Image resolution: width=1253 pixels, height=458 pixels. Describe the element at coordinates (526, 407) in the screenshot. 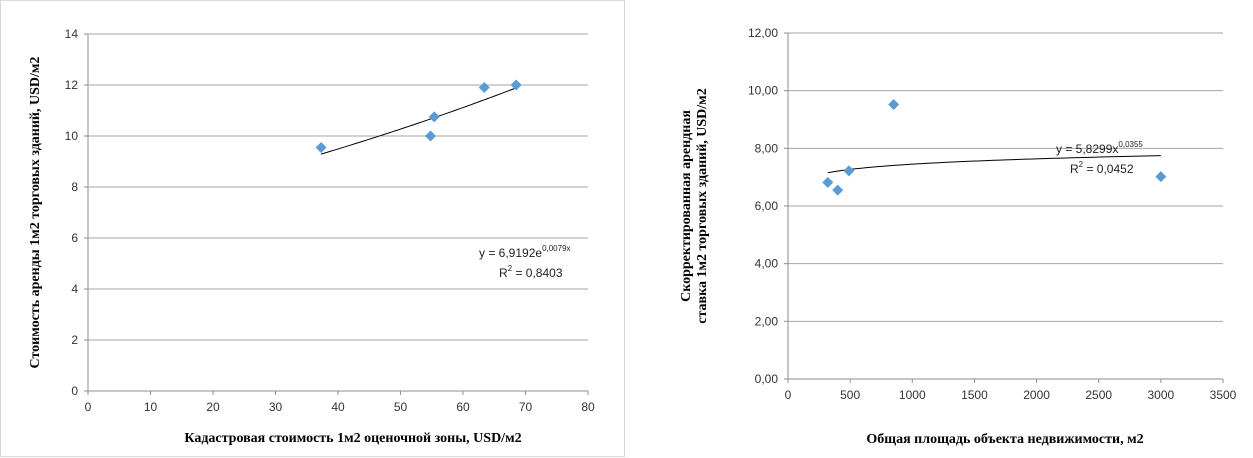

I see `x-tick-label: 70` at that location.